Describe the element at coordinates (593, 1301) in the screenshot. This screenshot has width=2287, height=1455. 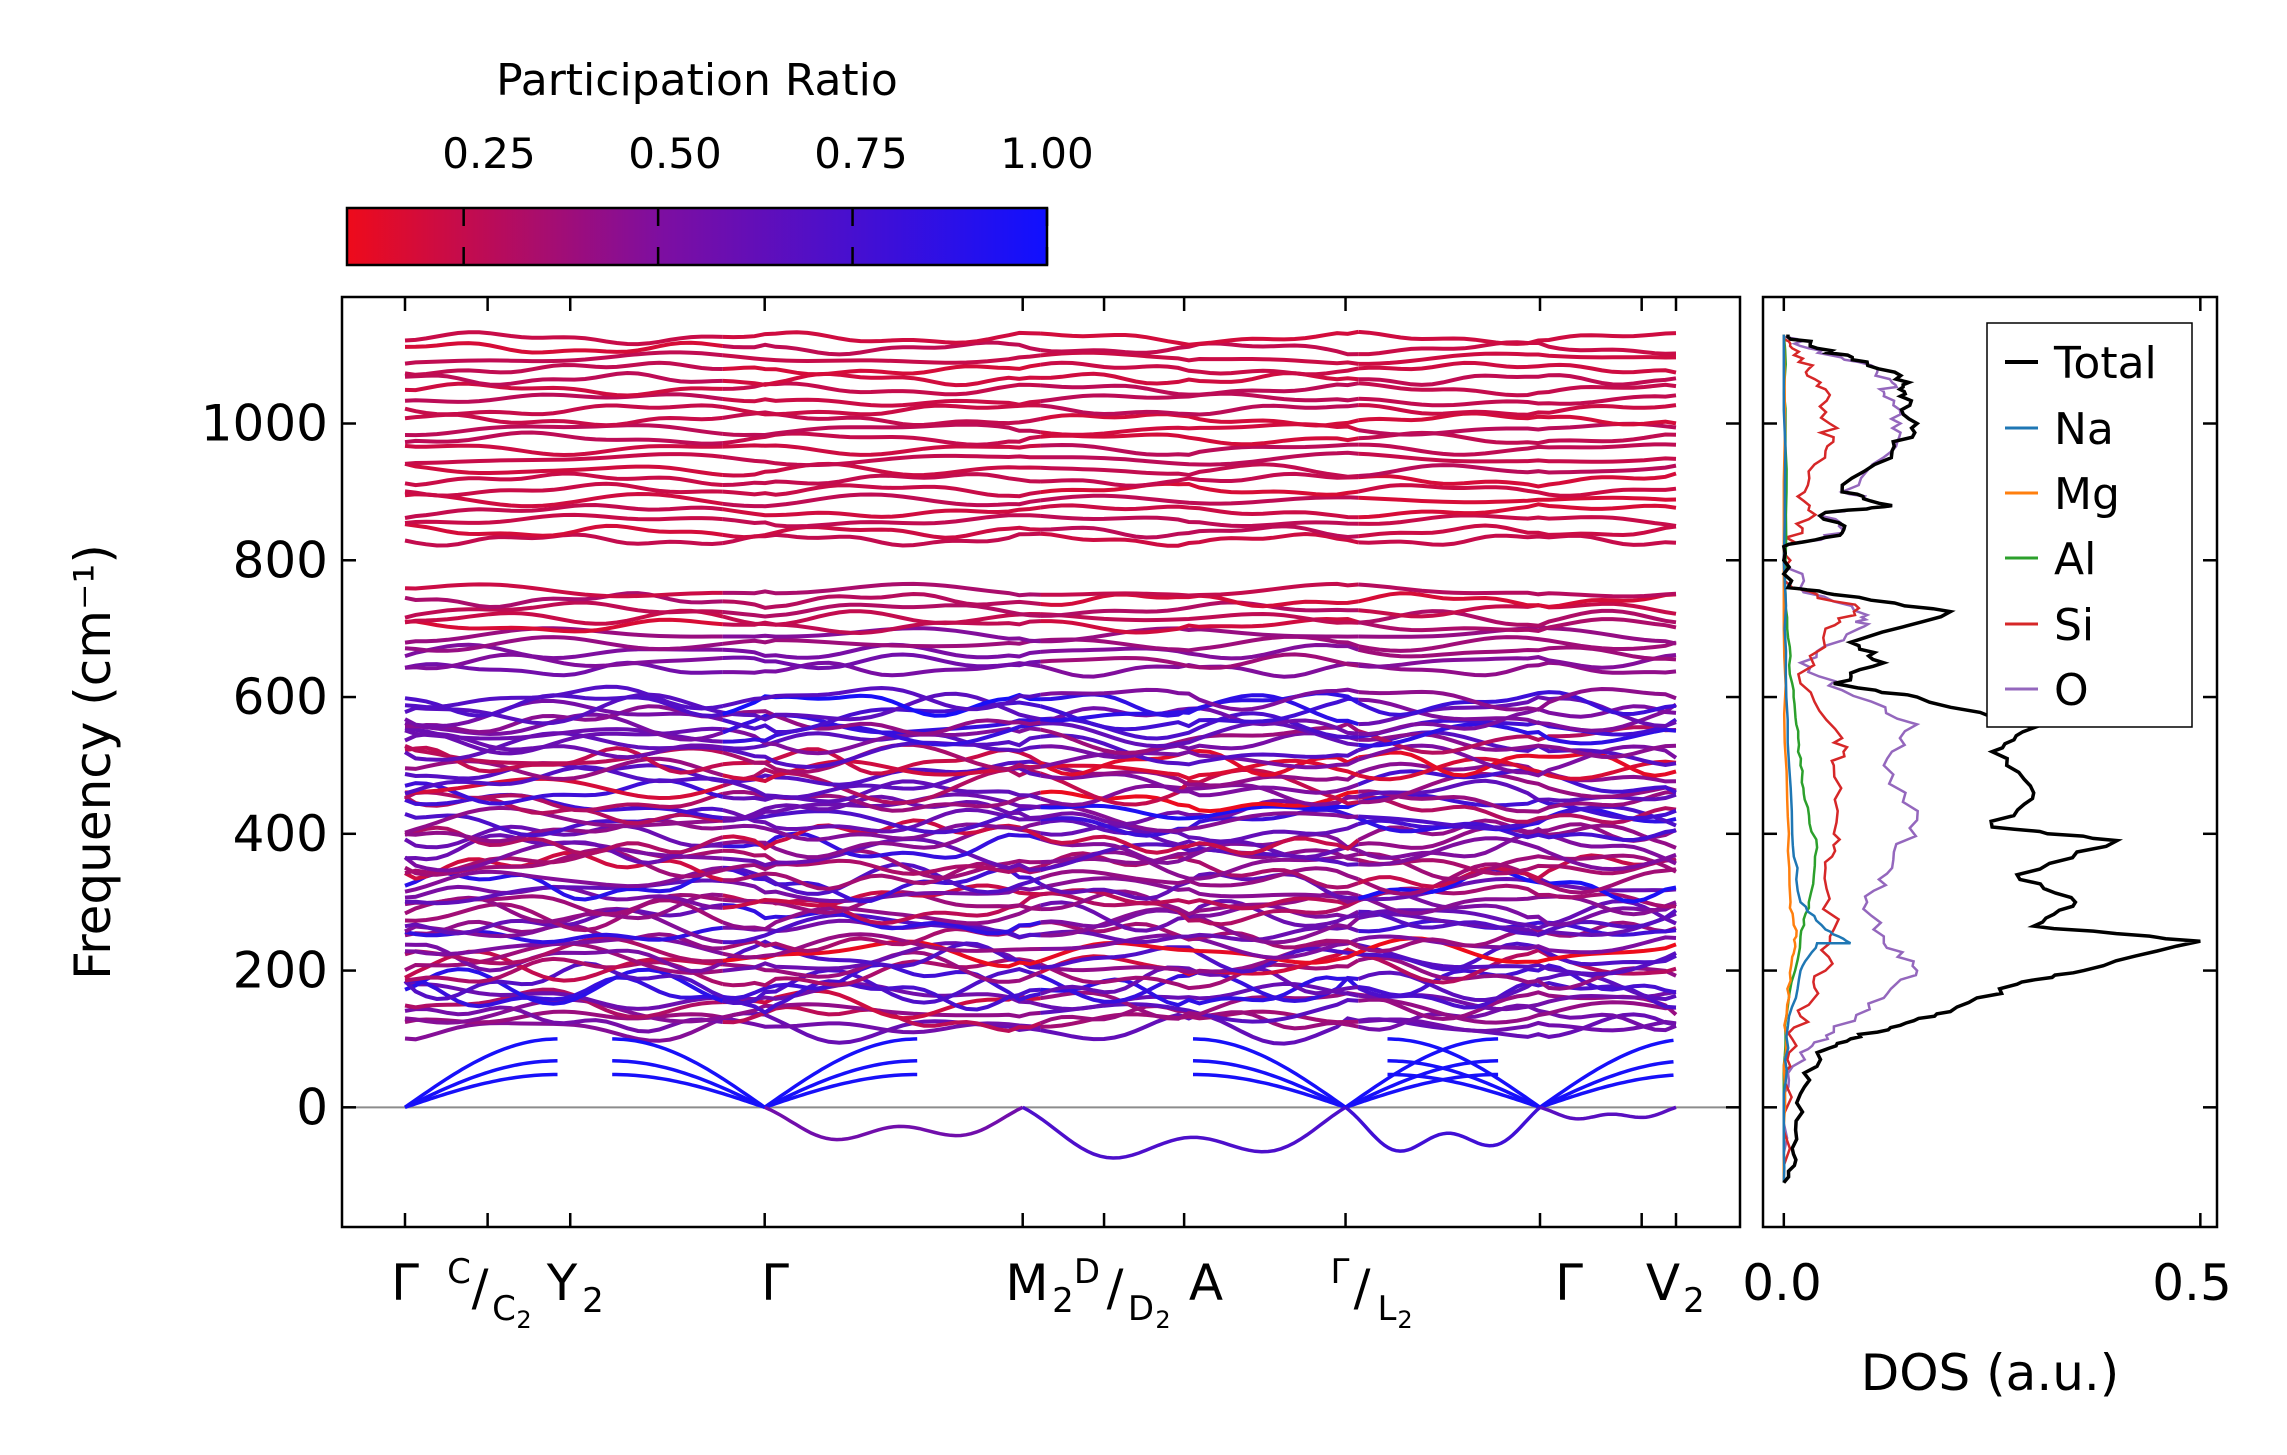
I see `kpoint-label-y2-sub: 2` at that location.